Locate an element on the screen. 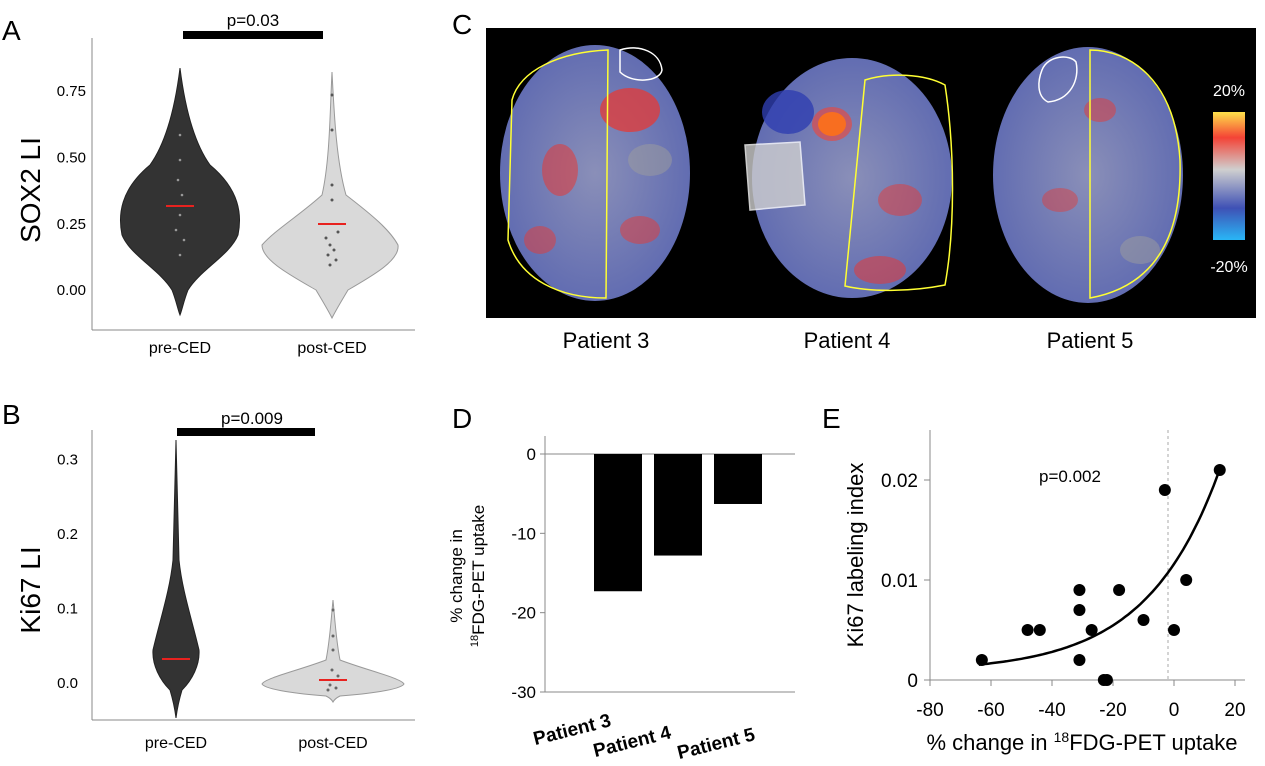 The image size is (1265, 766). panel-b-y-tick-0: 0.0 is located at coordinates (67, 683).